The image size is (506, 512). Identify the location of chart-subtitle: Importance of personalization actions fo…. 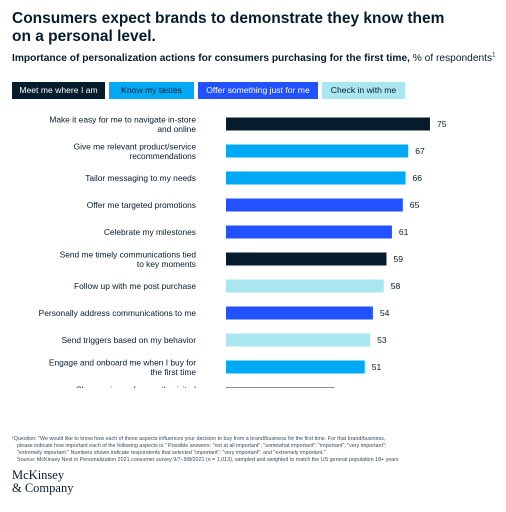
(255, 58).